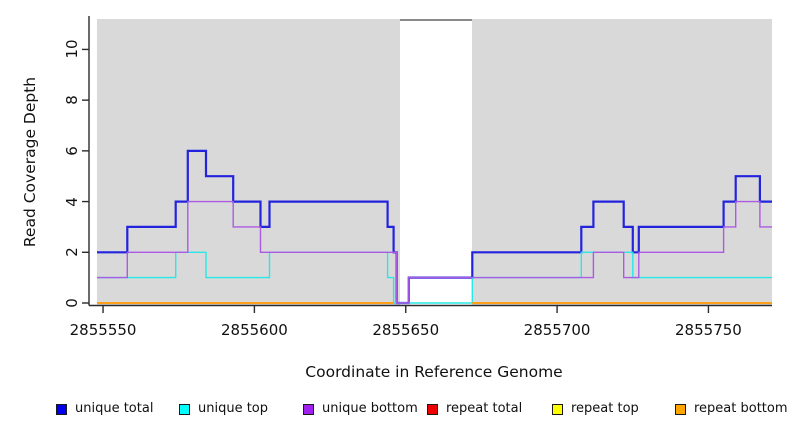 Image resolution: width=792 pixels, height=432 pixels. I want to click on legend-item-repeat-top: repeat top, so click(595, 409).